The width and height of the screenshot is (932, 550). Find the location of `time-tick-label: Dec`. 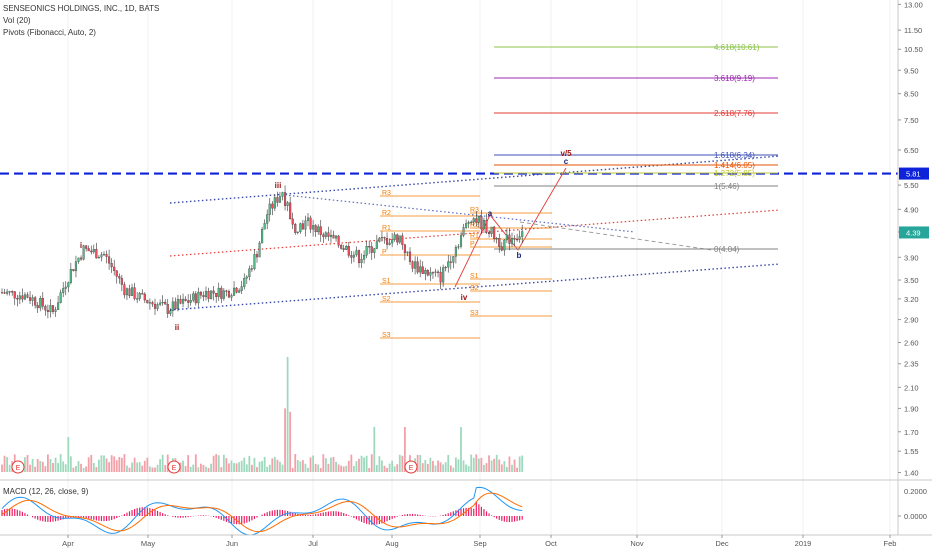

time-tick-label: Dec is located at coordinates (722, 543).